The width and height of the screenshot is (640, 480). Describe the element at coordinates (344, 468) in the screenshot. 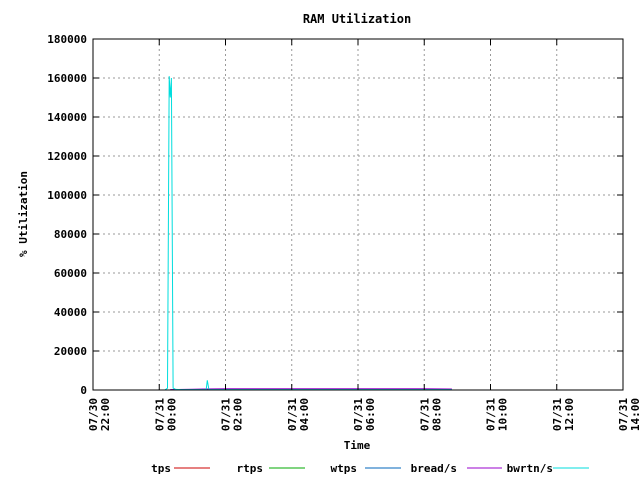

I see `legend-label: wtps` at that location.